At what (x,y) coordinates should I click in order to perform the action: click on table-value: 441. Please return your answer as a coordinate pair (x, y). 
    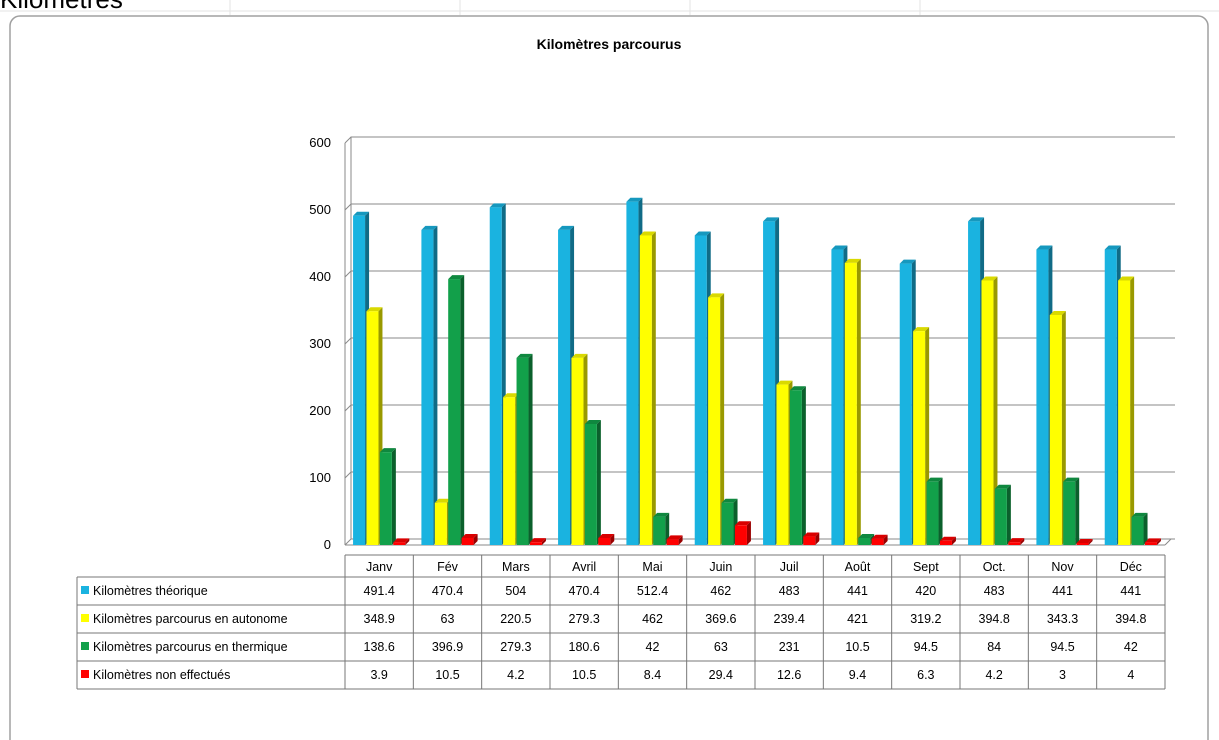
    Looking at the image, I should click on (857, 591).